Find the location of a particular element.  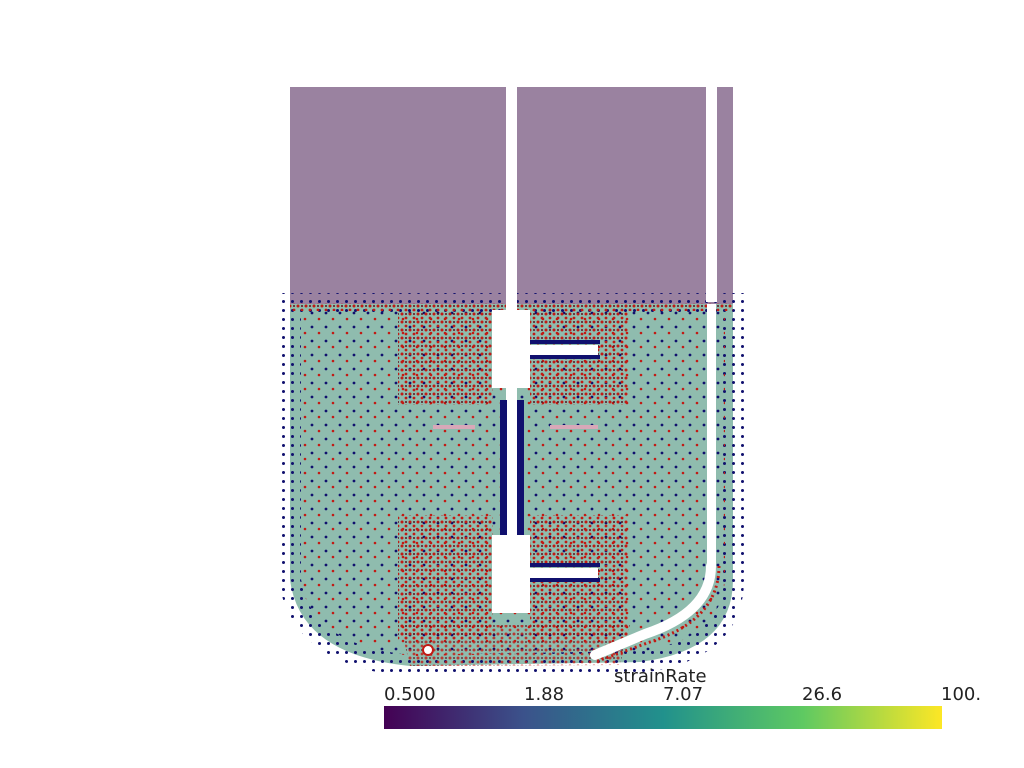

upper-impeller-blade-edge-bottom is located at coordinates (565, 357).